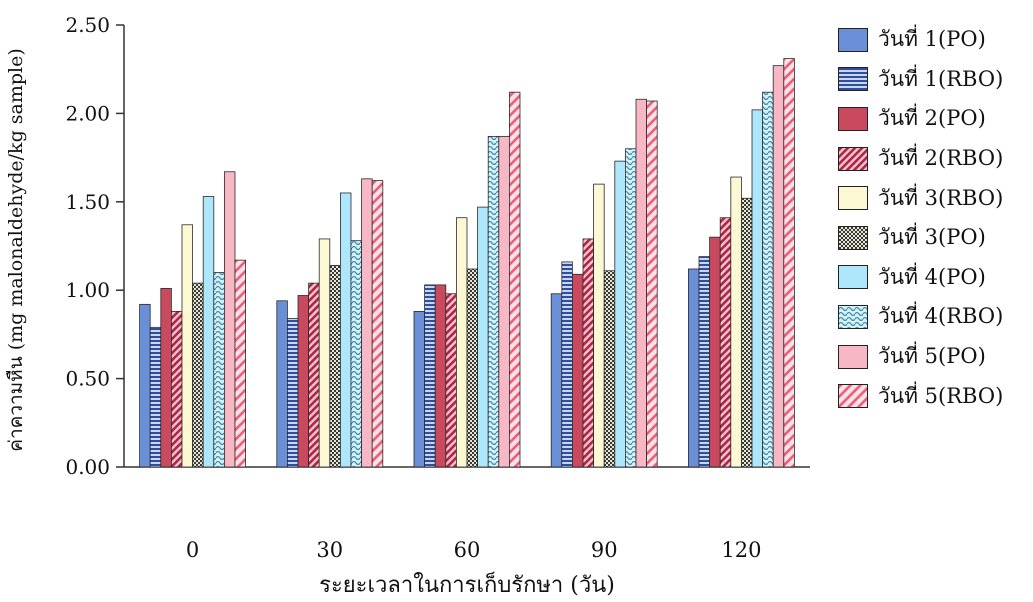 This screenshot has height=602, width=1033. I want to click on legend-item: วันที่ 2(PO), so click(933, 119).